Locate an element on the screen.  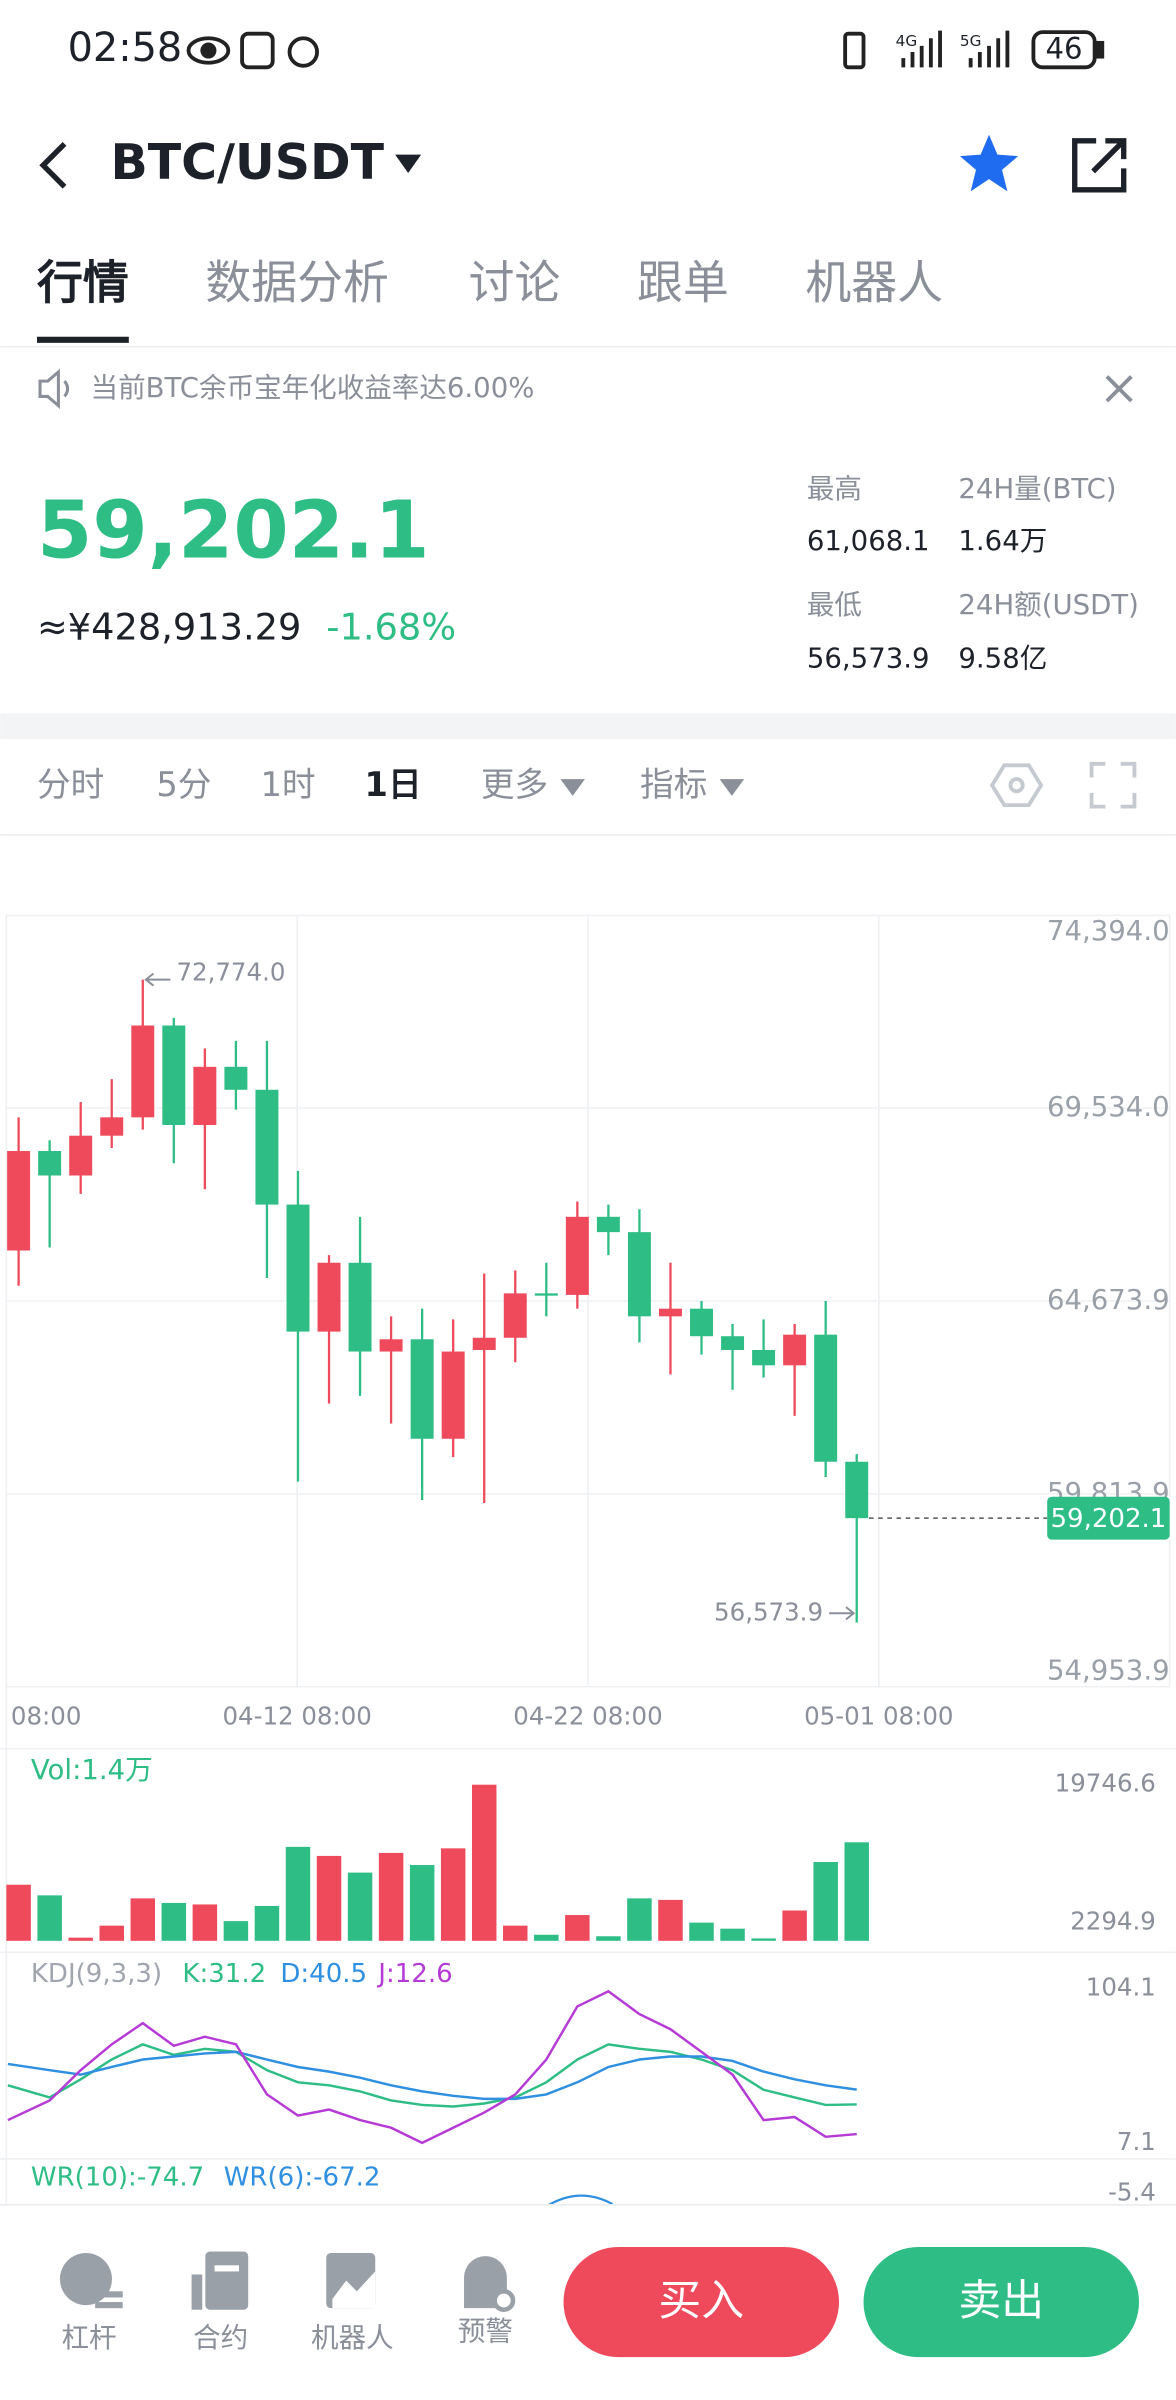
sell-label: 卖出 is located at coordinates (1001, 2301).